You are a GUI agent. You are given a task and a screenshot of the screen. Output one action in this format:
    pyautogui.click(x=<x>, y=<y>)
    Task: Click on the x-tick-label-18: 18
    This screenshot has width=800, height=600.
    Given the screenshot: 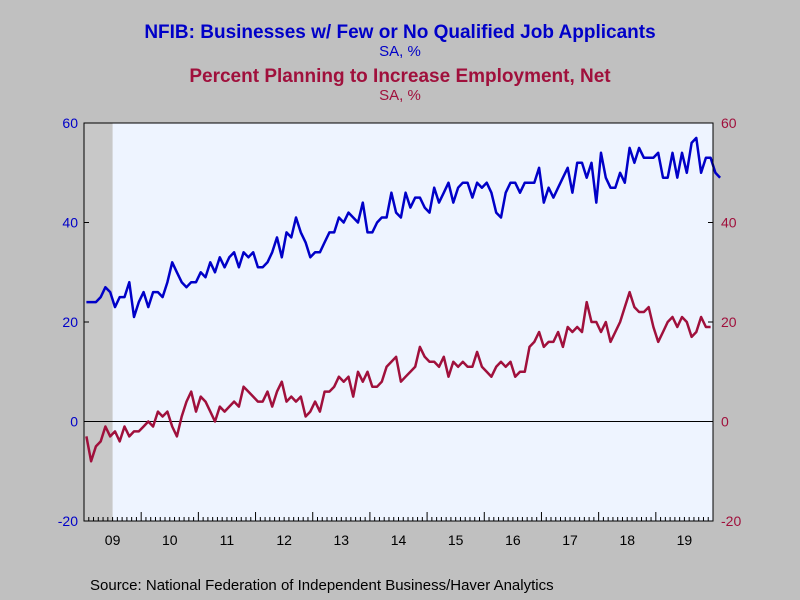 What is the action you would take?
    pyautogui.click(x=627, y=540)
    